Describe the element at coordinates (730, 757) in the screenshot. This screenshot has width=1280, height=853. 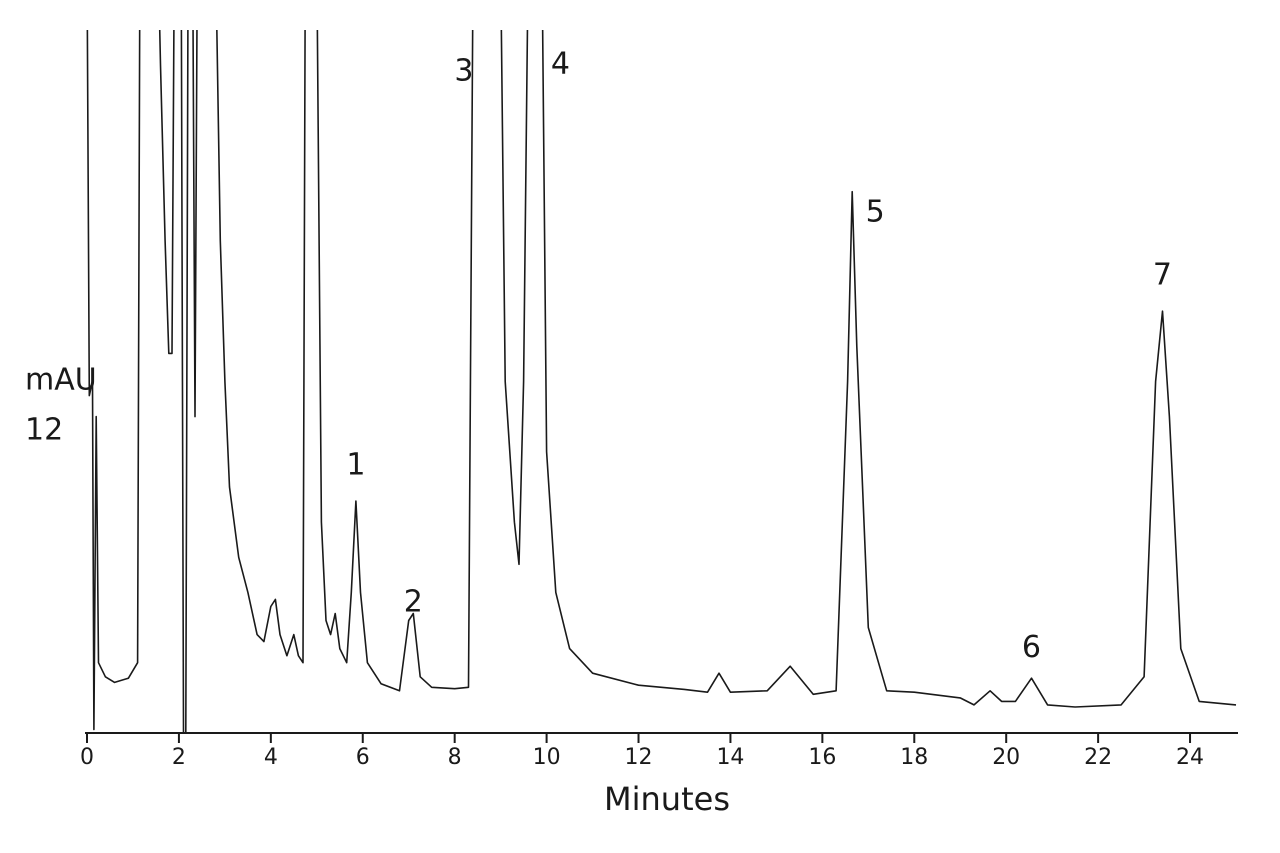
I see `x-tick-label: 14` at that location.